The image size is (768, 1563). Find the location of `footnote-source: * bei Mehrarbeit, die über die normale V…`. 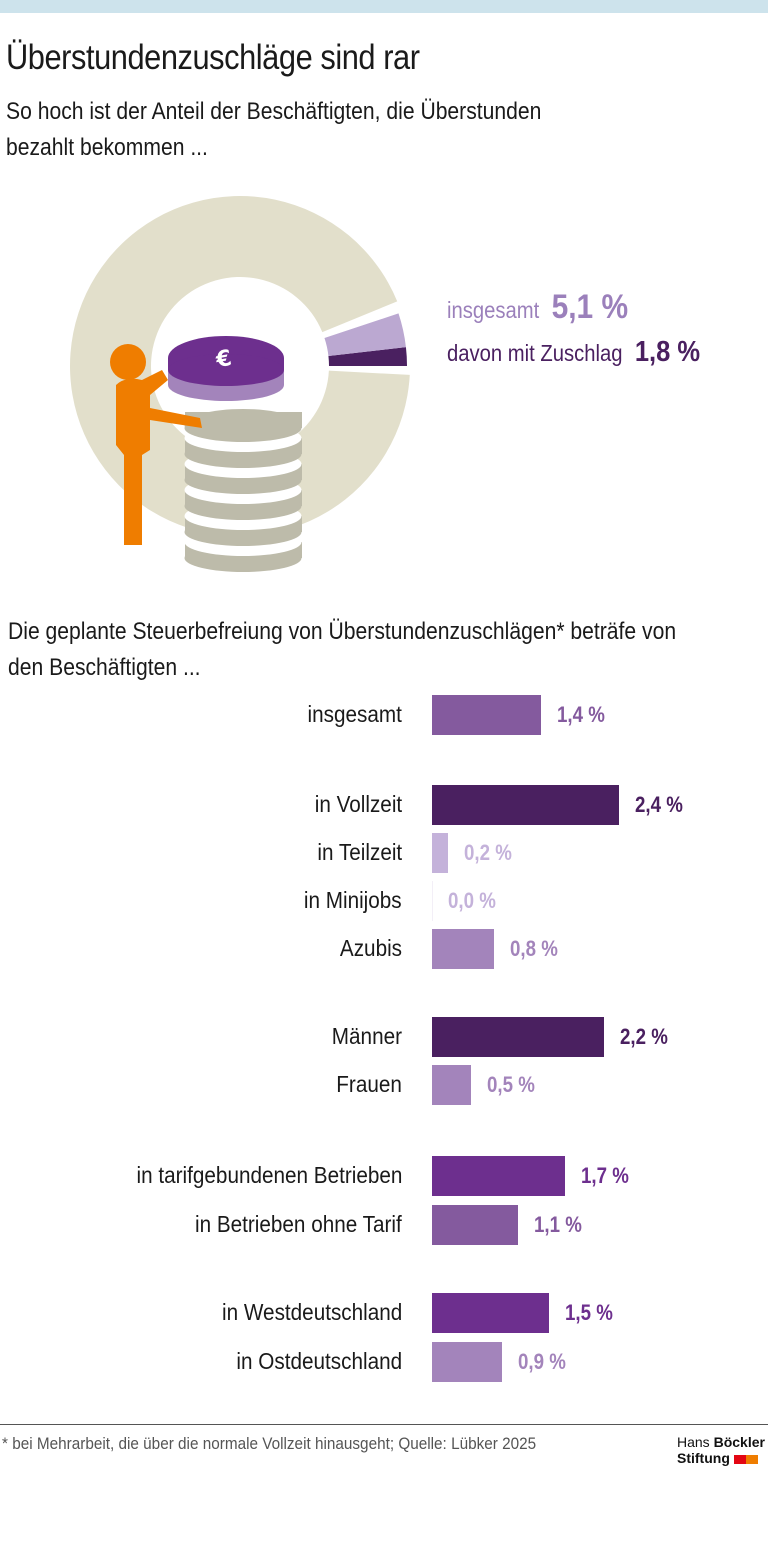

footnote-source: * bei Mehrarbeit, die über die normale V… is located at coordinates (269, 1443).